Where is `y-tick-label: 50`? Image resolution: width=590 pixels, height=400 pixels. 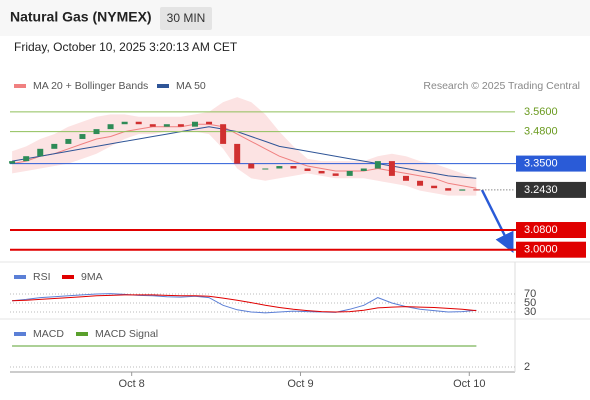
y-tick-label: 50 is located at coordinates (530, 303).